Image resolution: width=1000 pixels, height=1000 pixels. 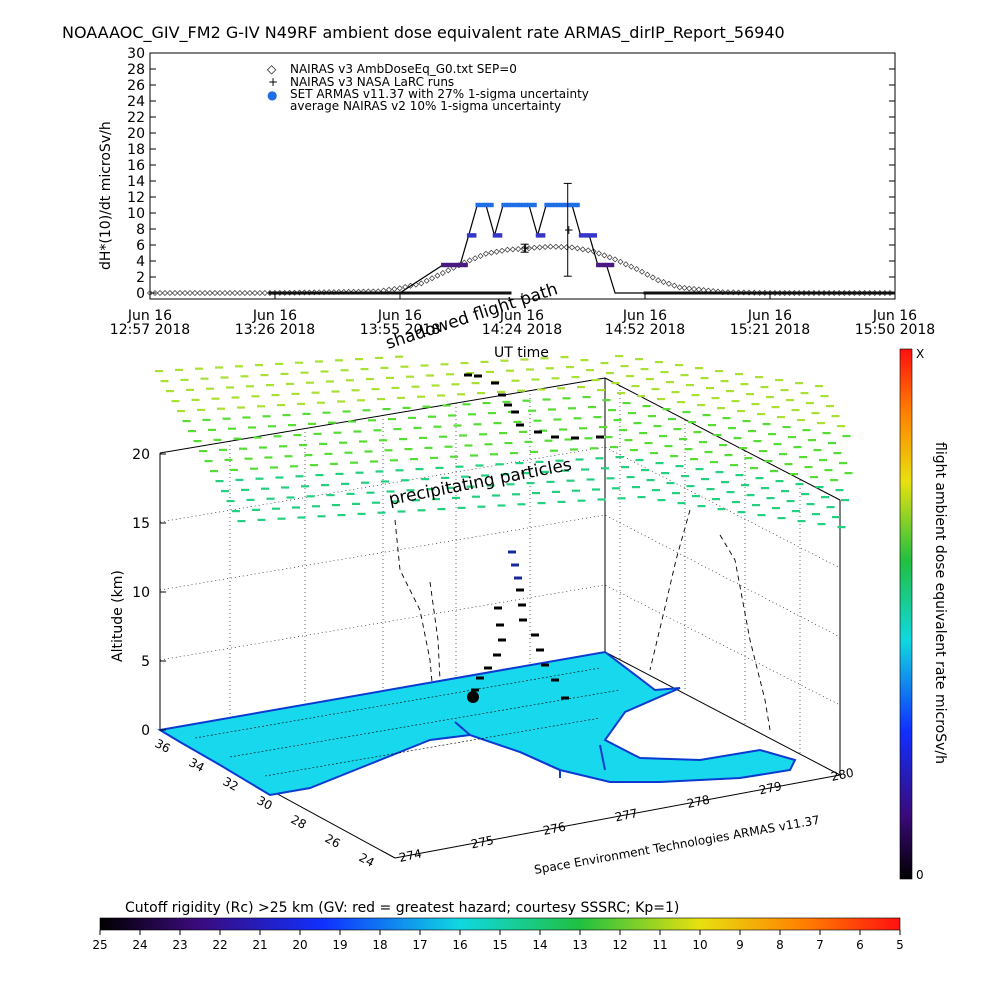 I want to click on y-tick-label: 6, so click(x=140, y=246).